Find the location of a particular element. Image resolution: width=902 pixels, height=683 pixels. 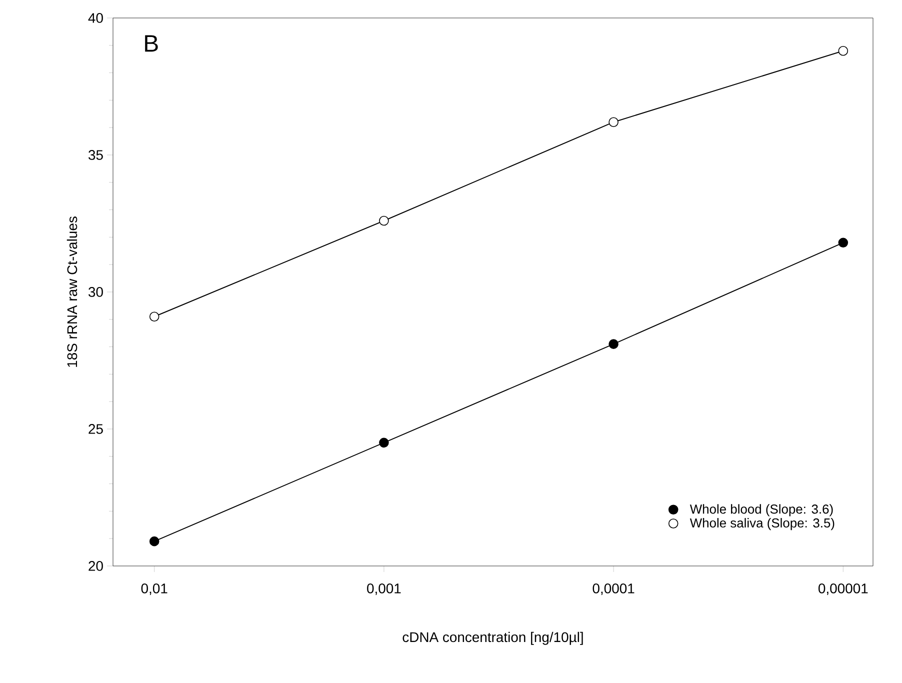

legend-label: Whole blood (Slope: 3.6) is located at coordinates (761, 510).